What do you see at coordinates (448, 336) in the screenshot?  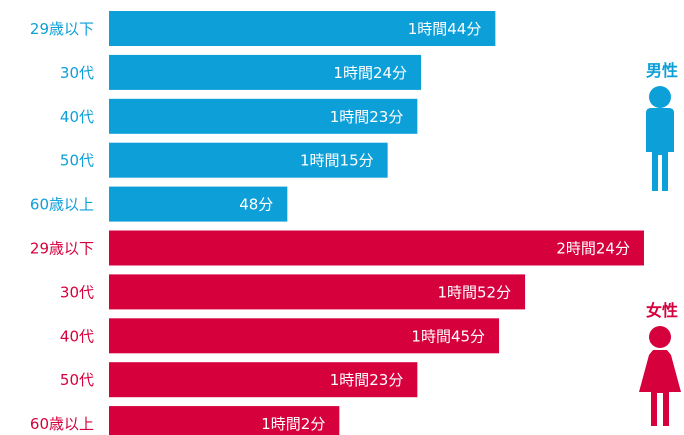 I see `value-label-female-2: 1時間45分` at bounding box center [448, 336].